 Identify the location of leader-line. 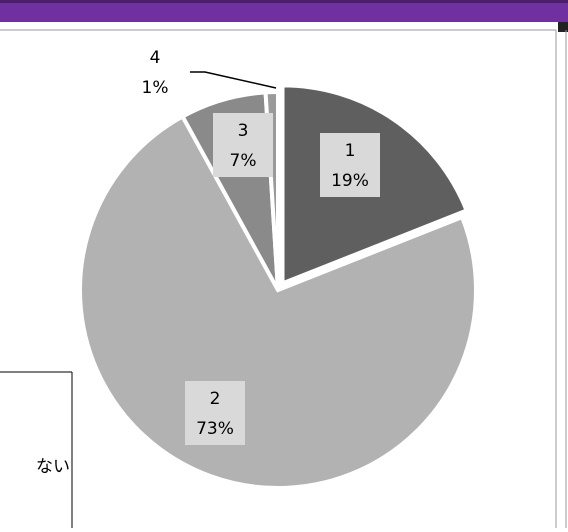
(233, 80).